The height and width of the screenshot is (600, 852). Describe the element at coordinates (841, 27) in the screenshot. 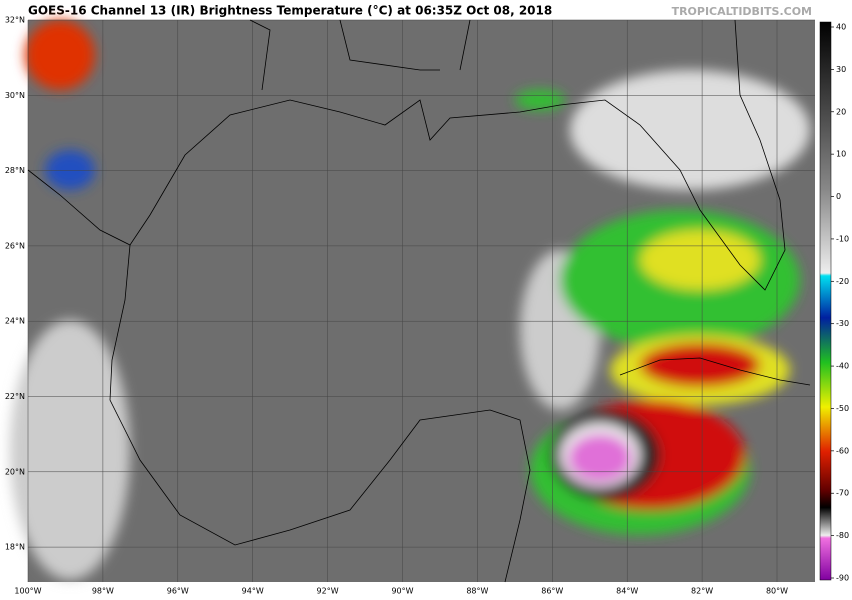

I see `colorbar-tick-label: 40` at that location.